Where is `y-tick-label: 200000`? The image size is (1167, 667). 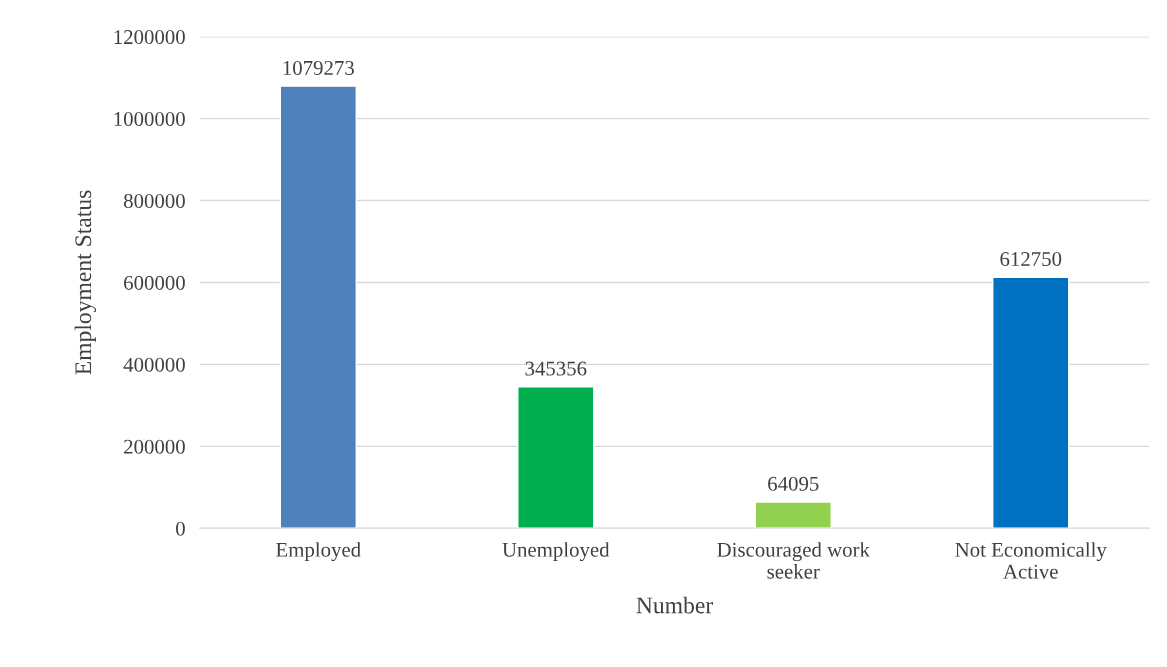
y-tick-label: 200000 is located at coordinates (154, 446).